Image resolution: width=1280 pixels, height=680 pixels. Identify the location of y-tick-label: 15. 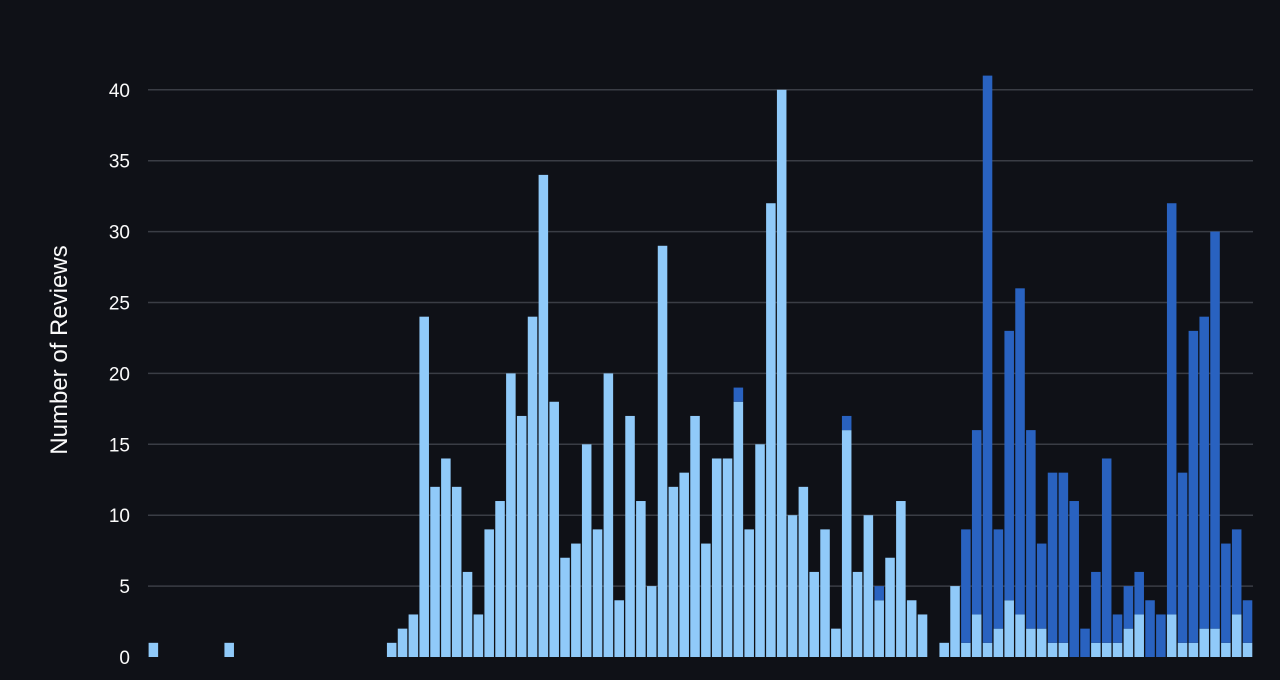
(119, 445).